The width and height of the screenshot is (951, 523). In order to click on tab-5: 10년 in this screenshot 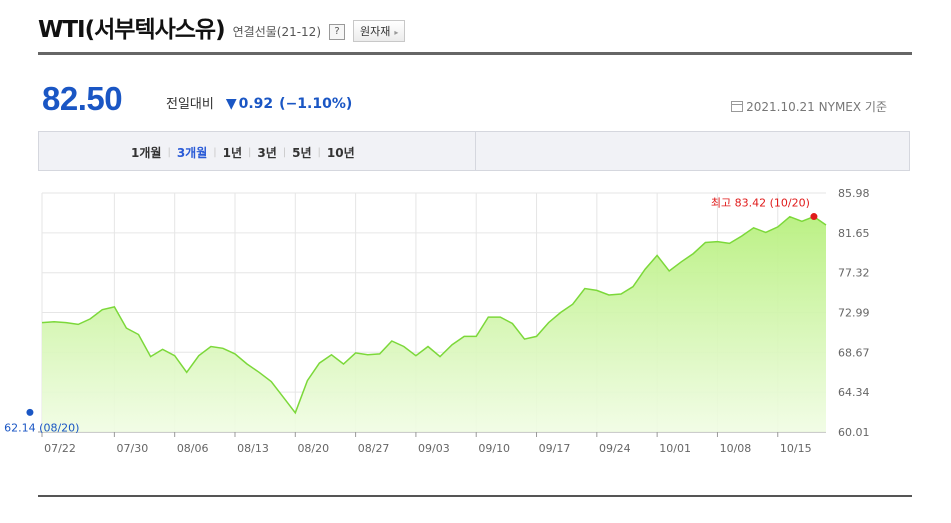, I will do `click(340, 153)`.